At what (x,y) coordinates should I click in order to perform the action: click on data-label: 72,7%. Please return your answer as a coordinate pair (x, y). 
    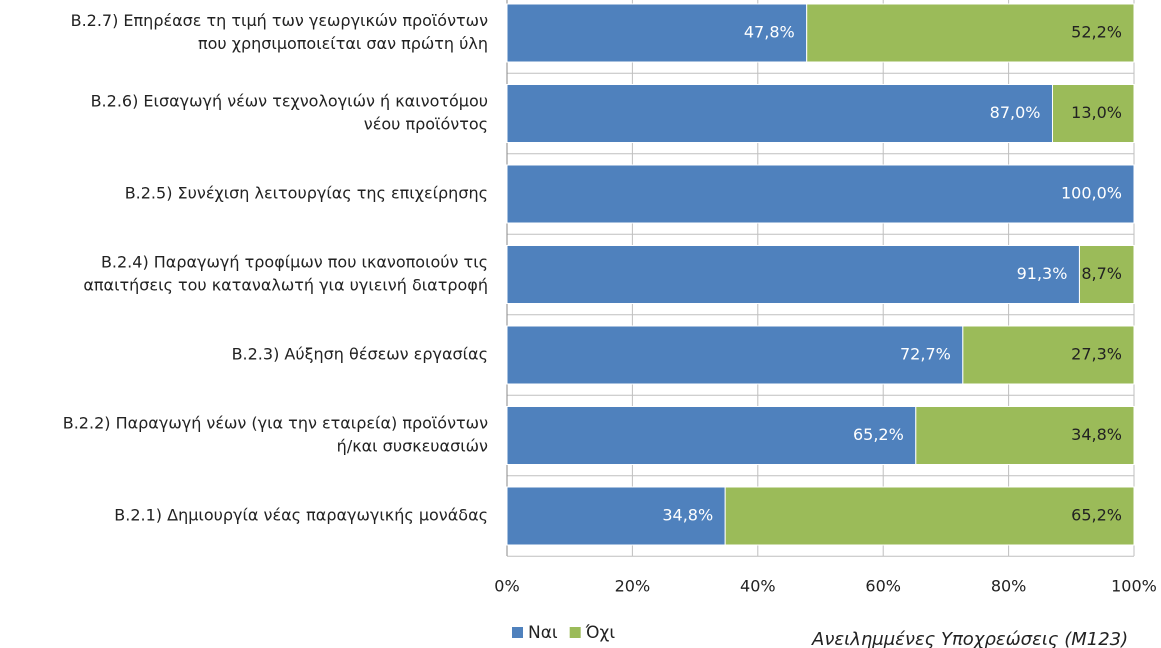
    Looking at the image, I should click on (925, 354).